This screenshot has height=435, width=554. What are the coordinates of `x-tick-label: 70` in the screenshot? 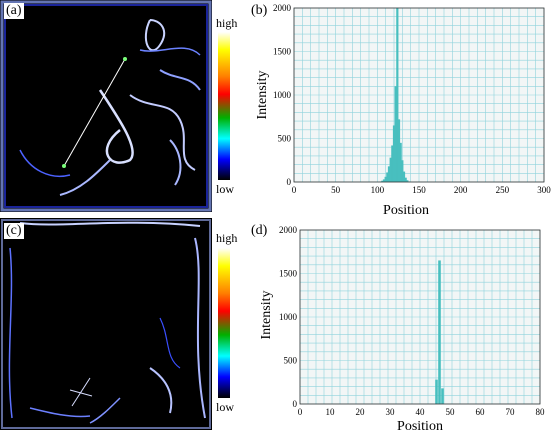 It's located at (511, 412).